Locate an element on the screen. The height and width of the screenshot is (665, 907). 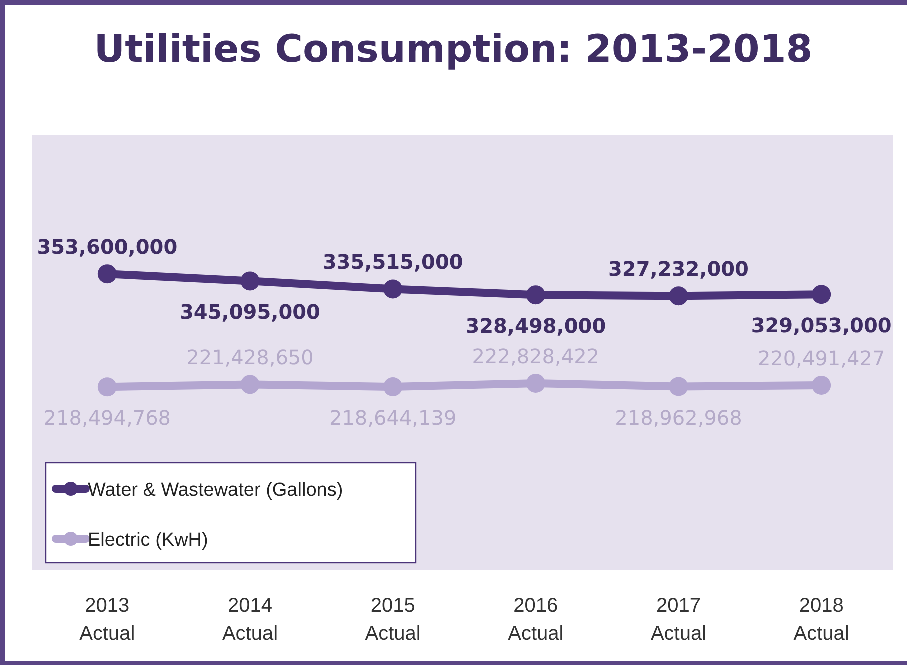
x-tick-label: 2015 Actual is located at coordinates (393, 620).